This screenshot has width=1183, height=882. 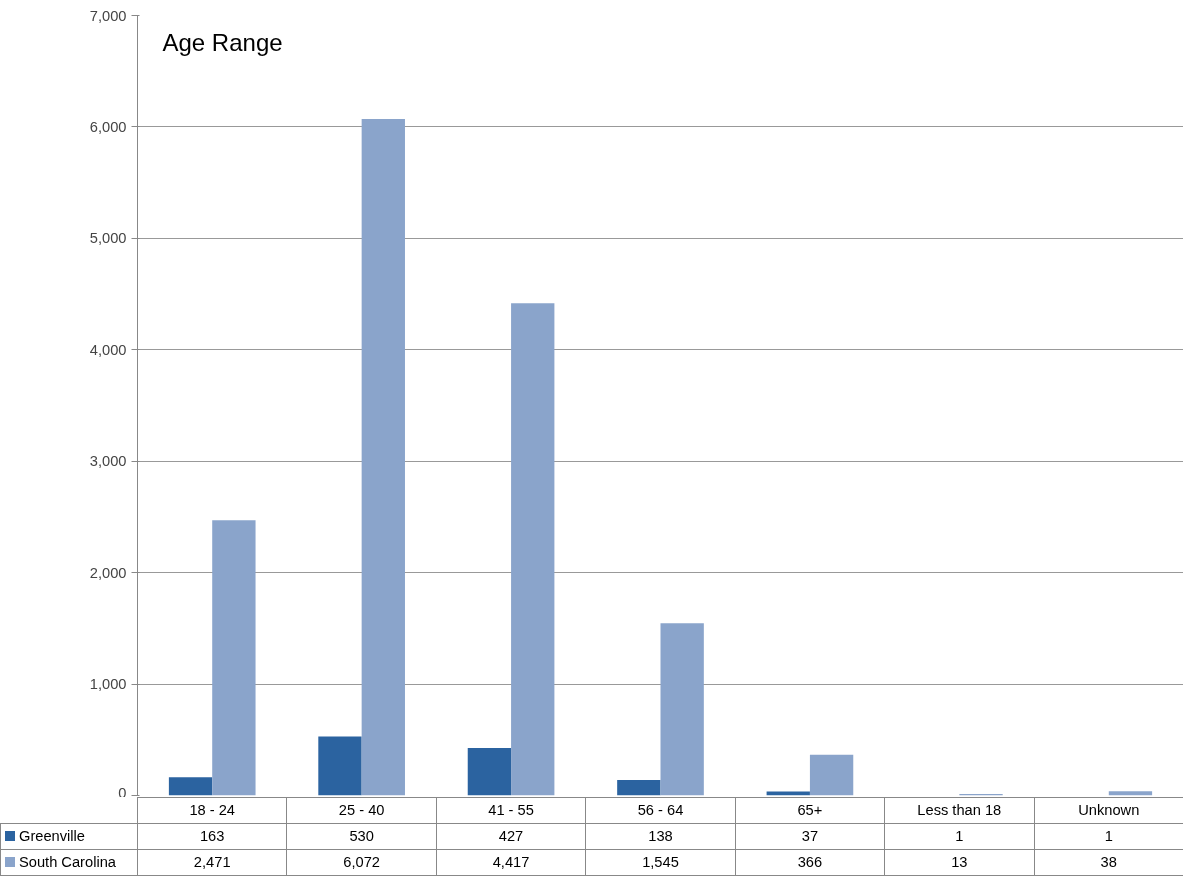 What do you see at coordinates (222, 42) in the screenshot?
I see `text: Age Range` at bounding box center [222, 42].